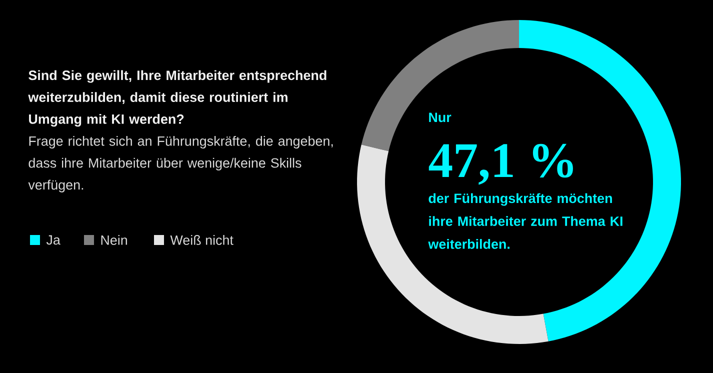 This screenshot has height=373, width=713. Describe the element at coordinates (202, 240) in the screenshot. I see `legend-label: Weiß nicht` at that location.